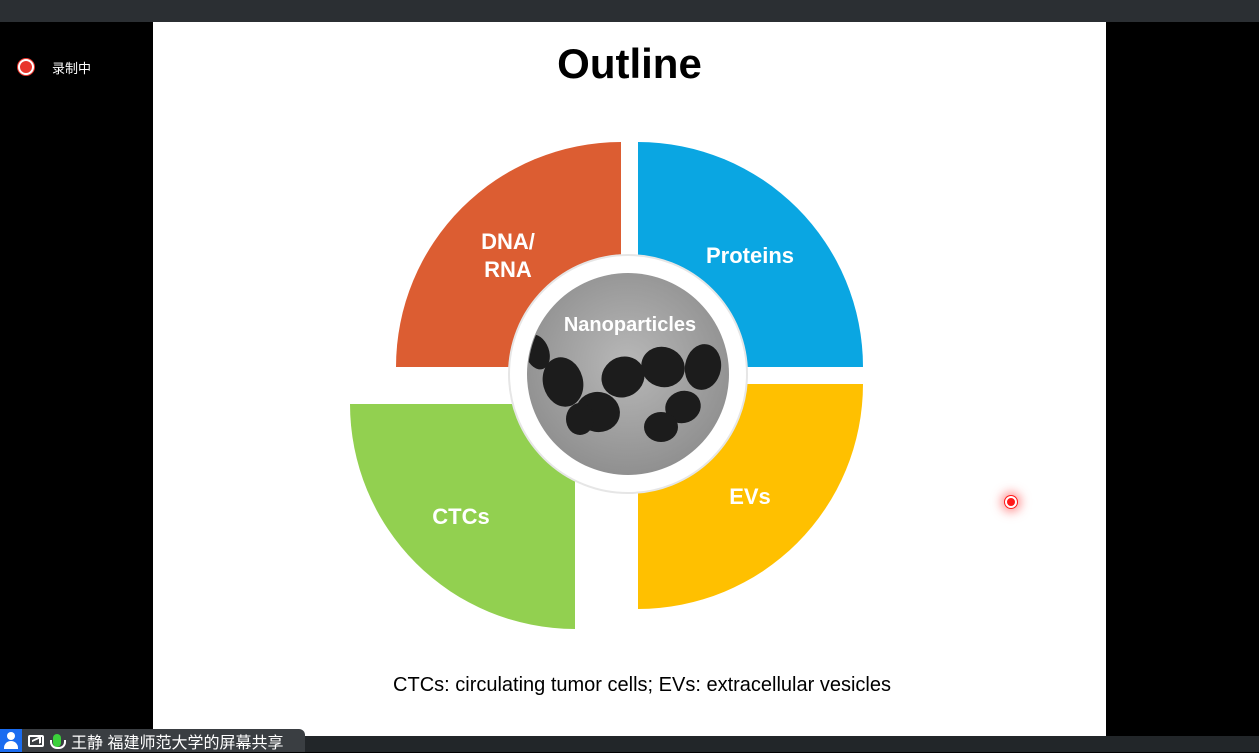  I want to click on evs-label: EVs, so click(750, 496).